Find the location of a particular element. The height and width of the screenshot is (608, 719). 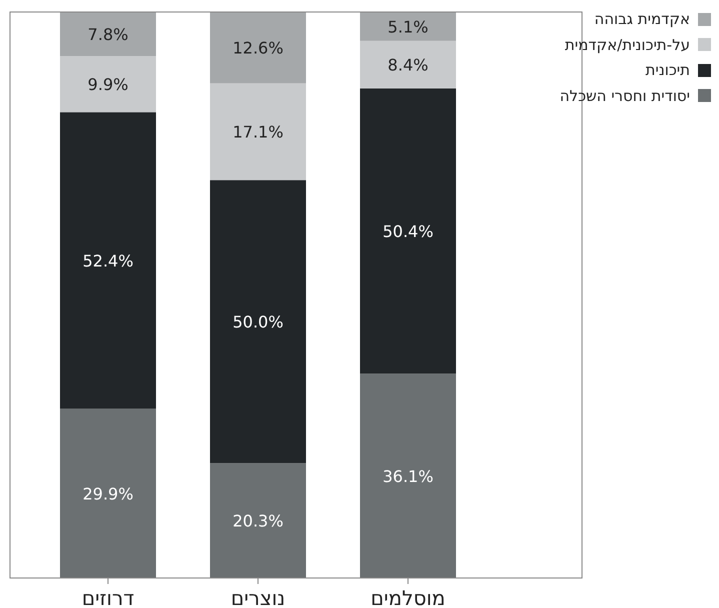

x-tick-label: נוצרים is located at coordinates (258, 597).